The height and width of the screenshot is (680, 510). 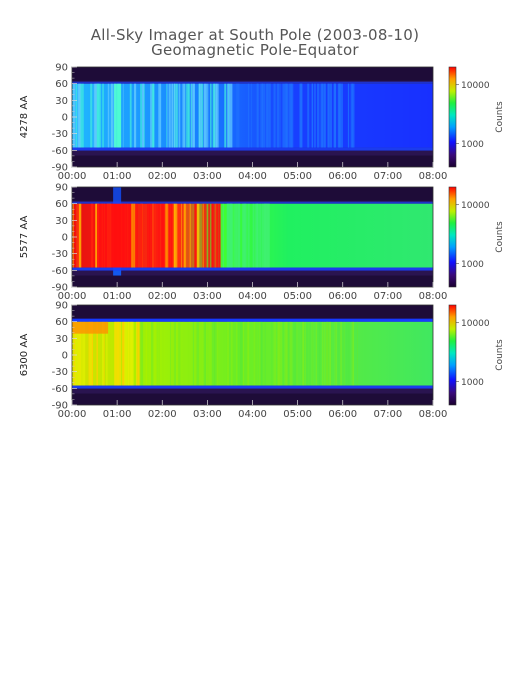 I want to click on y-tick-label: -90, so click(x=60, y=406).